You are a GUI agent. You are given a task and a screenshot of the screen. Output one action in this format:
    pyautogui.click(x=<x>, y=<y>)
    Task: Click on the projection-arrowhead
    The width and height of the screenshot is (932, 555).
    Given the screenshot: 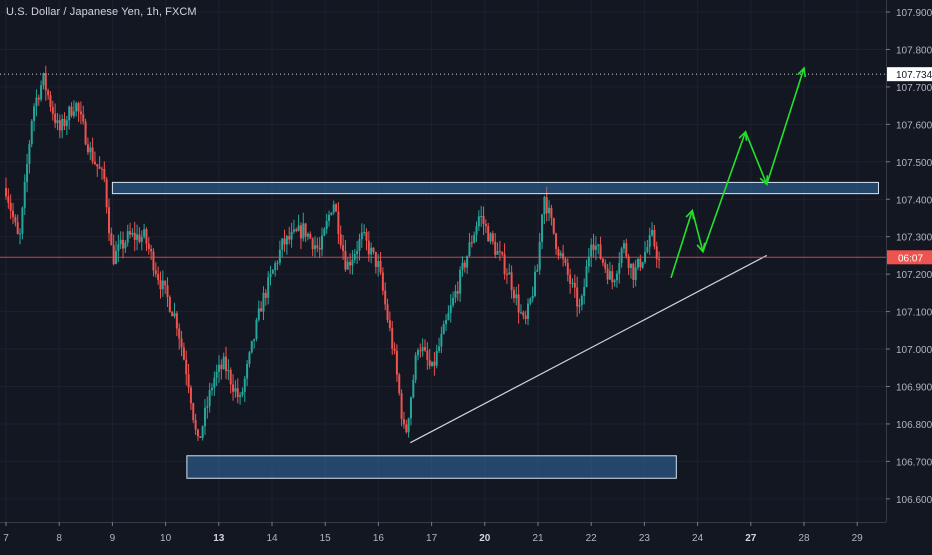 What is the action you would take?
    pyautogui.click(x=802, y=72)
    